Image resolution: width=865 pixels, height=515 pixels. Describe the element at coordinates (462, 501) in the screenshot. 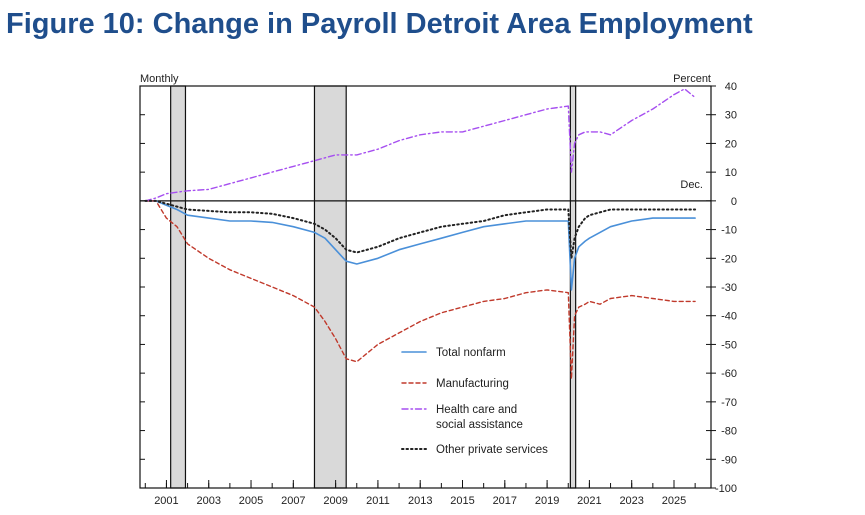

I see `x-tick-label: 2015` at that location.